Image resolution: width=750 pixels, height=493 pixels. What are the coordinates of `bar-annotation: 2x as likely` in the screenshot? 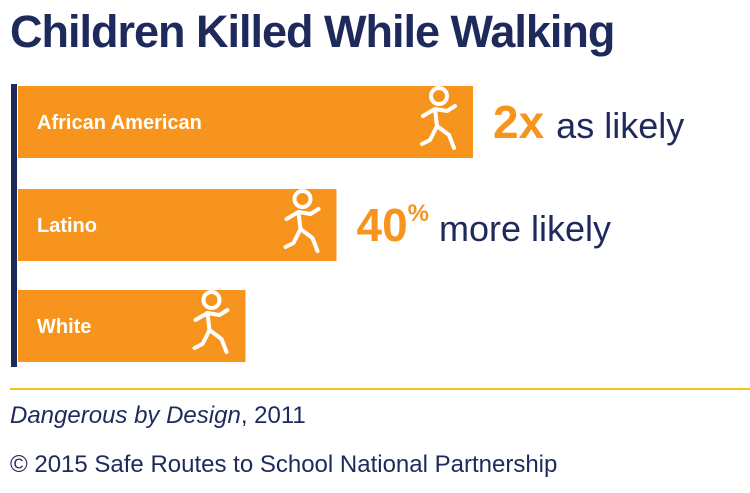 It's located at (588, 122).